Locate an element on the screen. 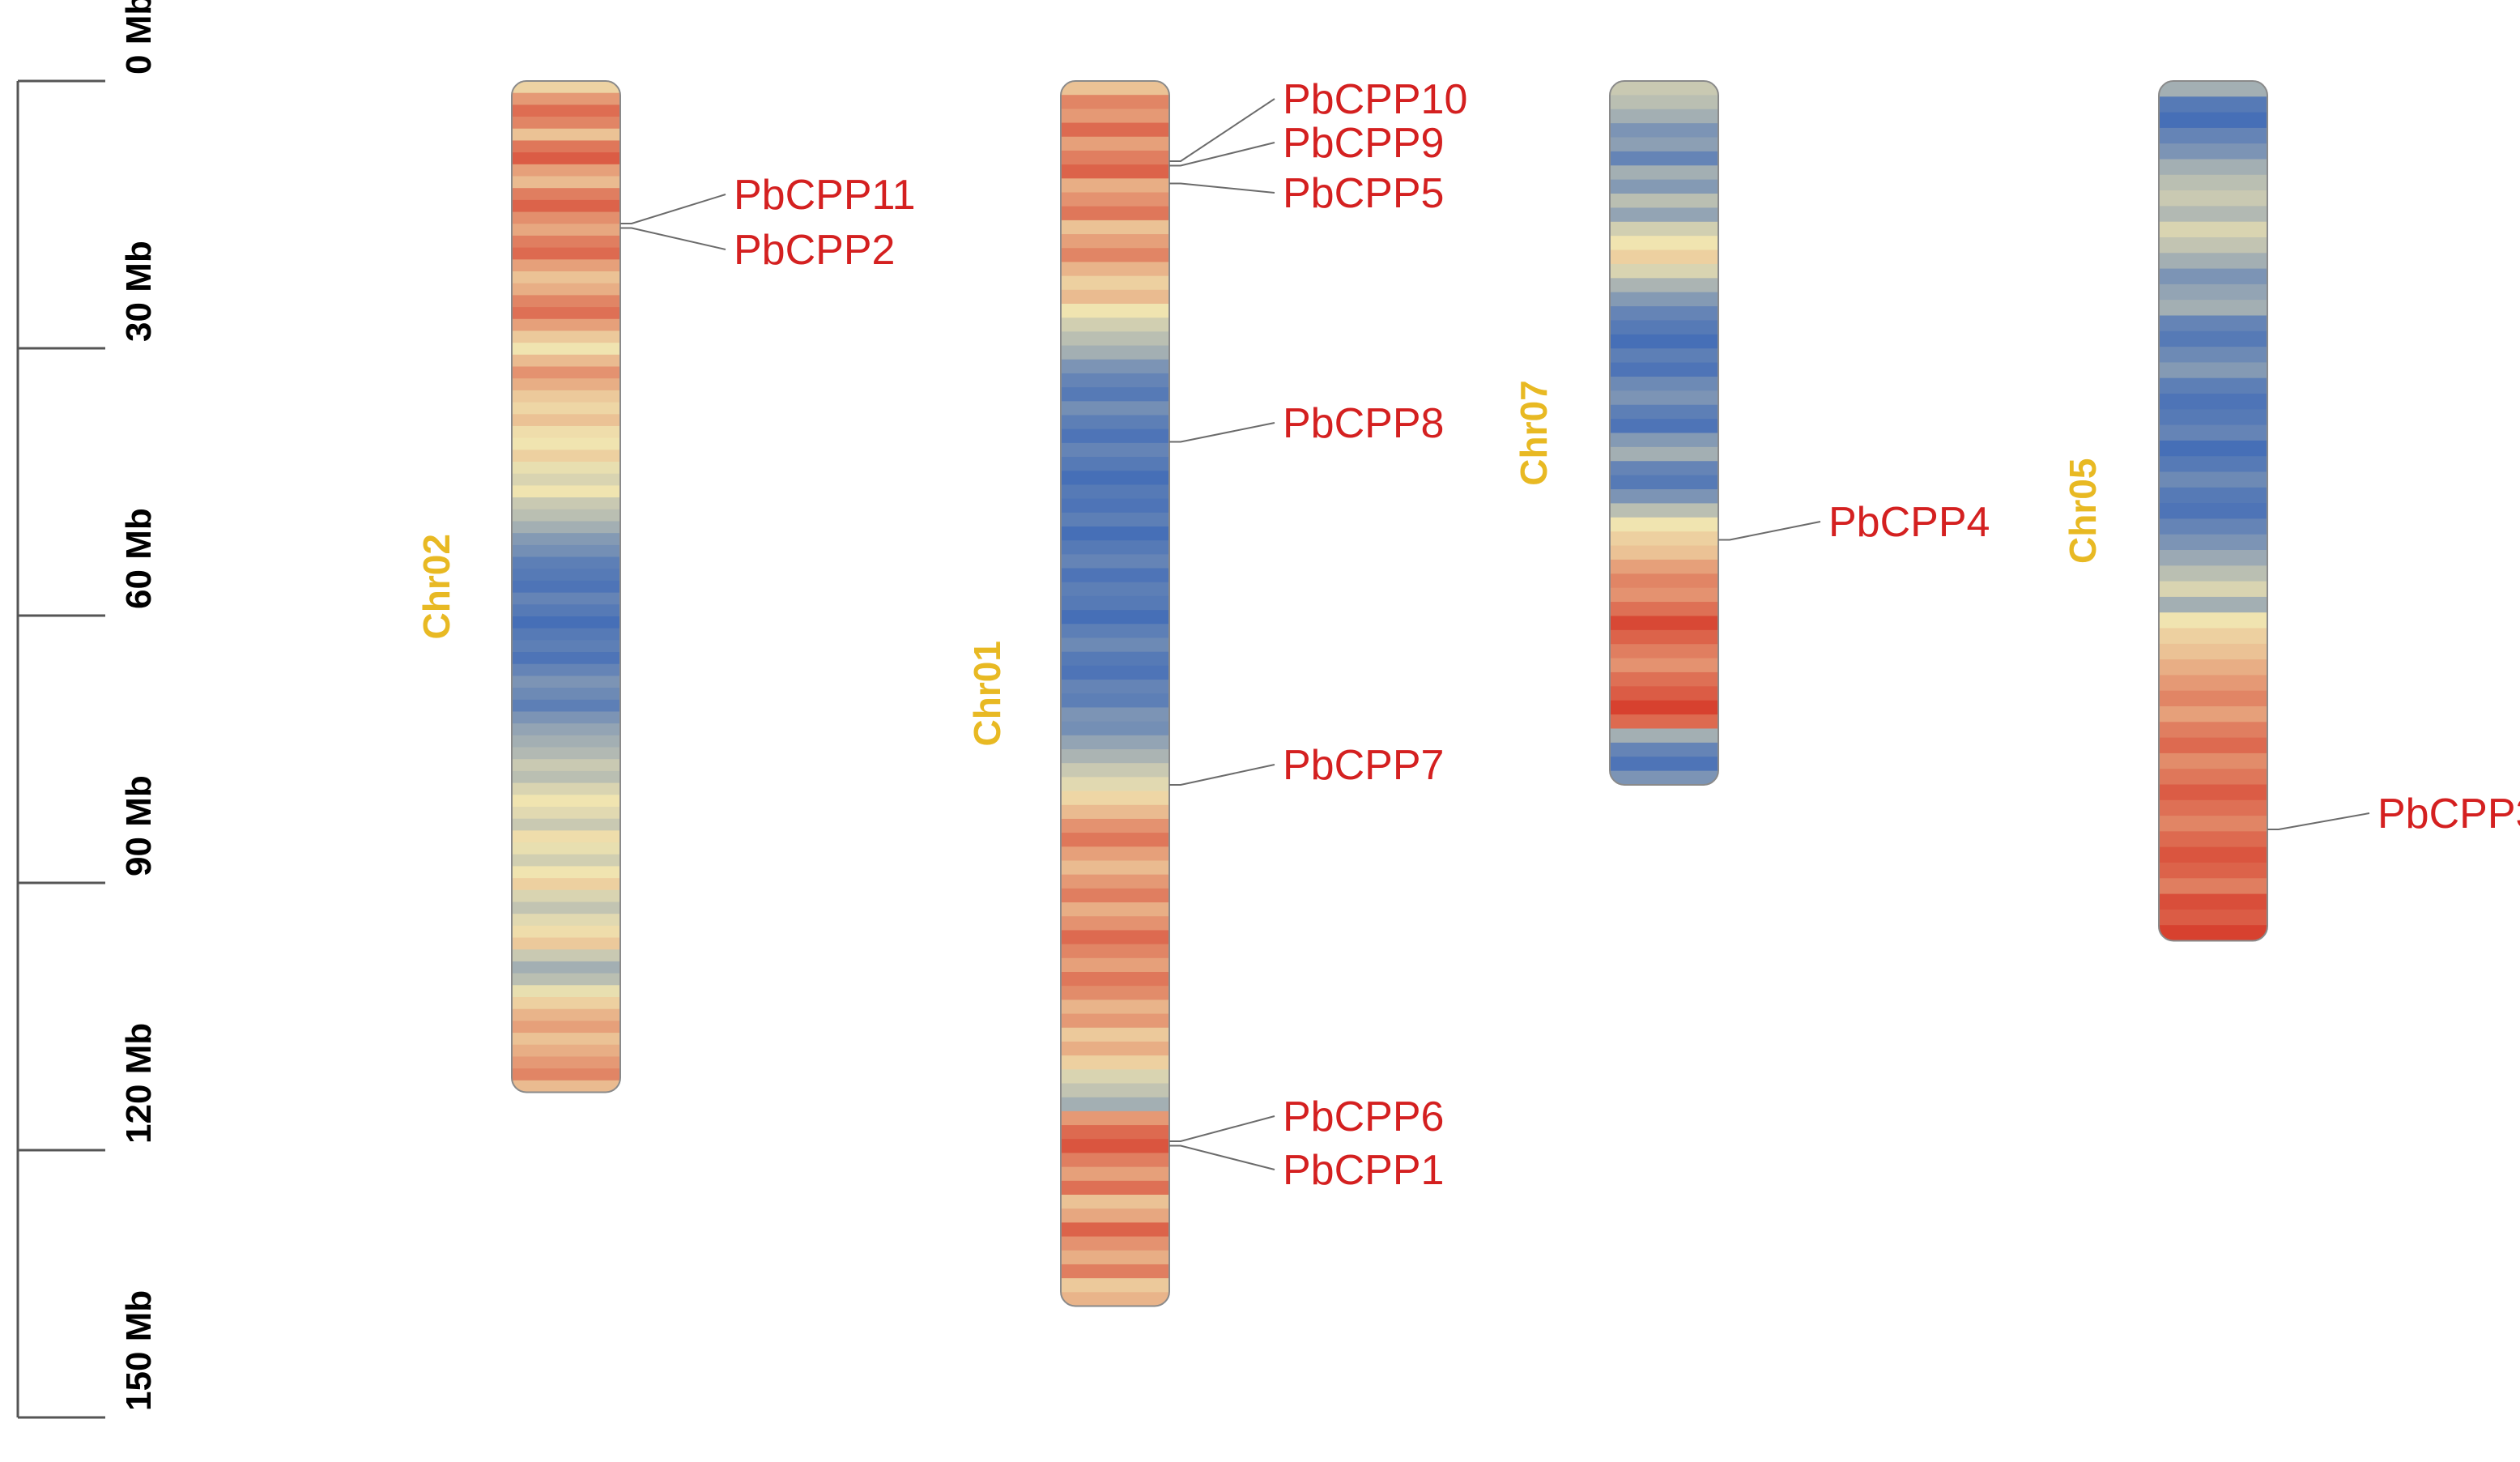 The width and height of the screenshot is (2520, 1462). scale-bar: 0 Mb 30 Mb 60 Mb 90 Mb 120 Mb 150 Mb is located at coordinates (87, 709).